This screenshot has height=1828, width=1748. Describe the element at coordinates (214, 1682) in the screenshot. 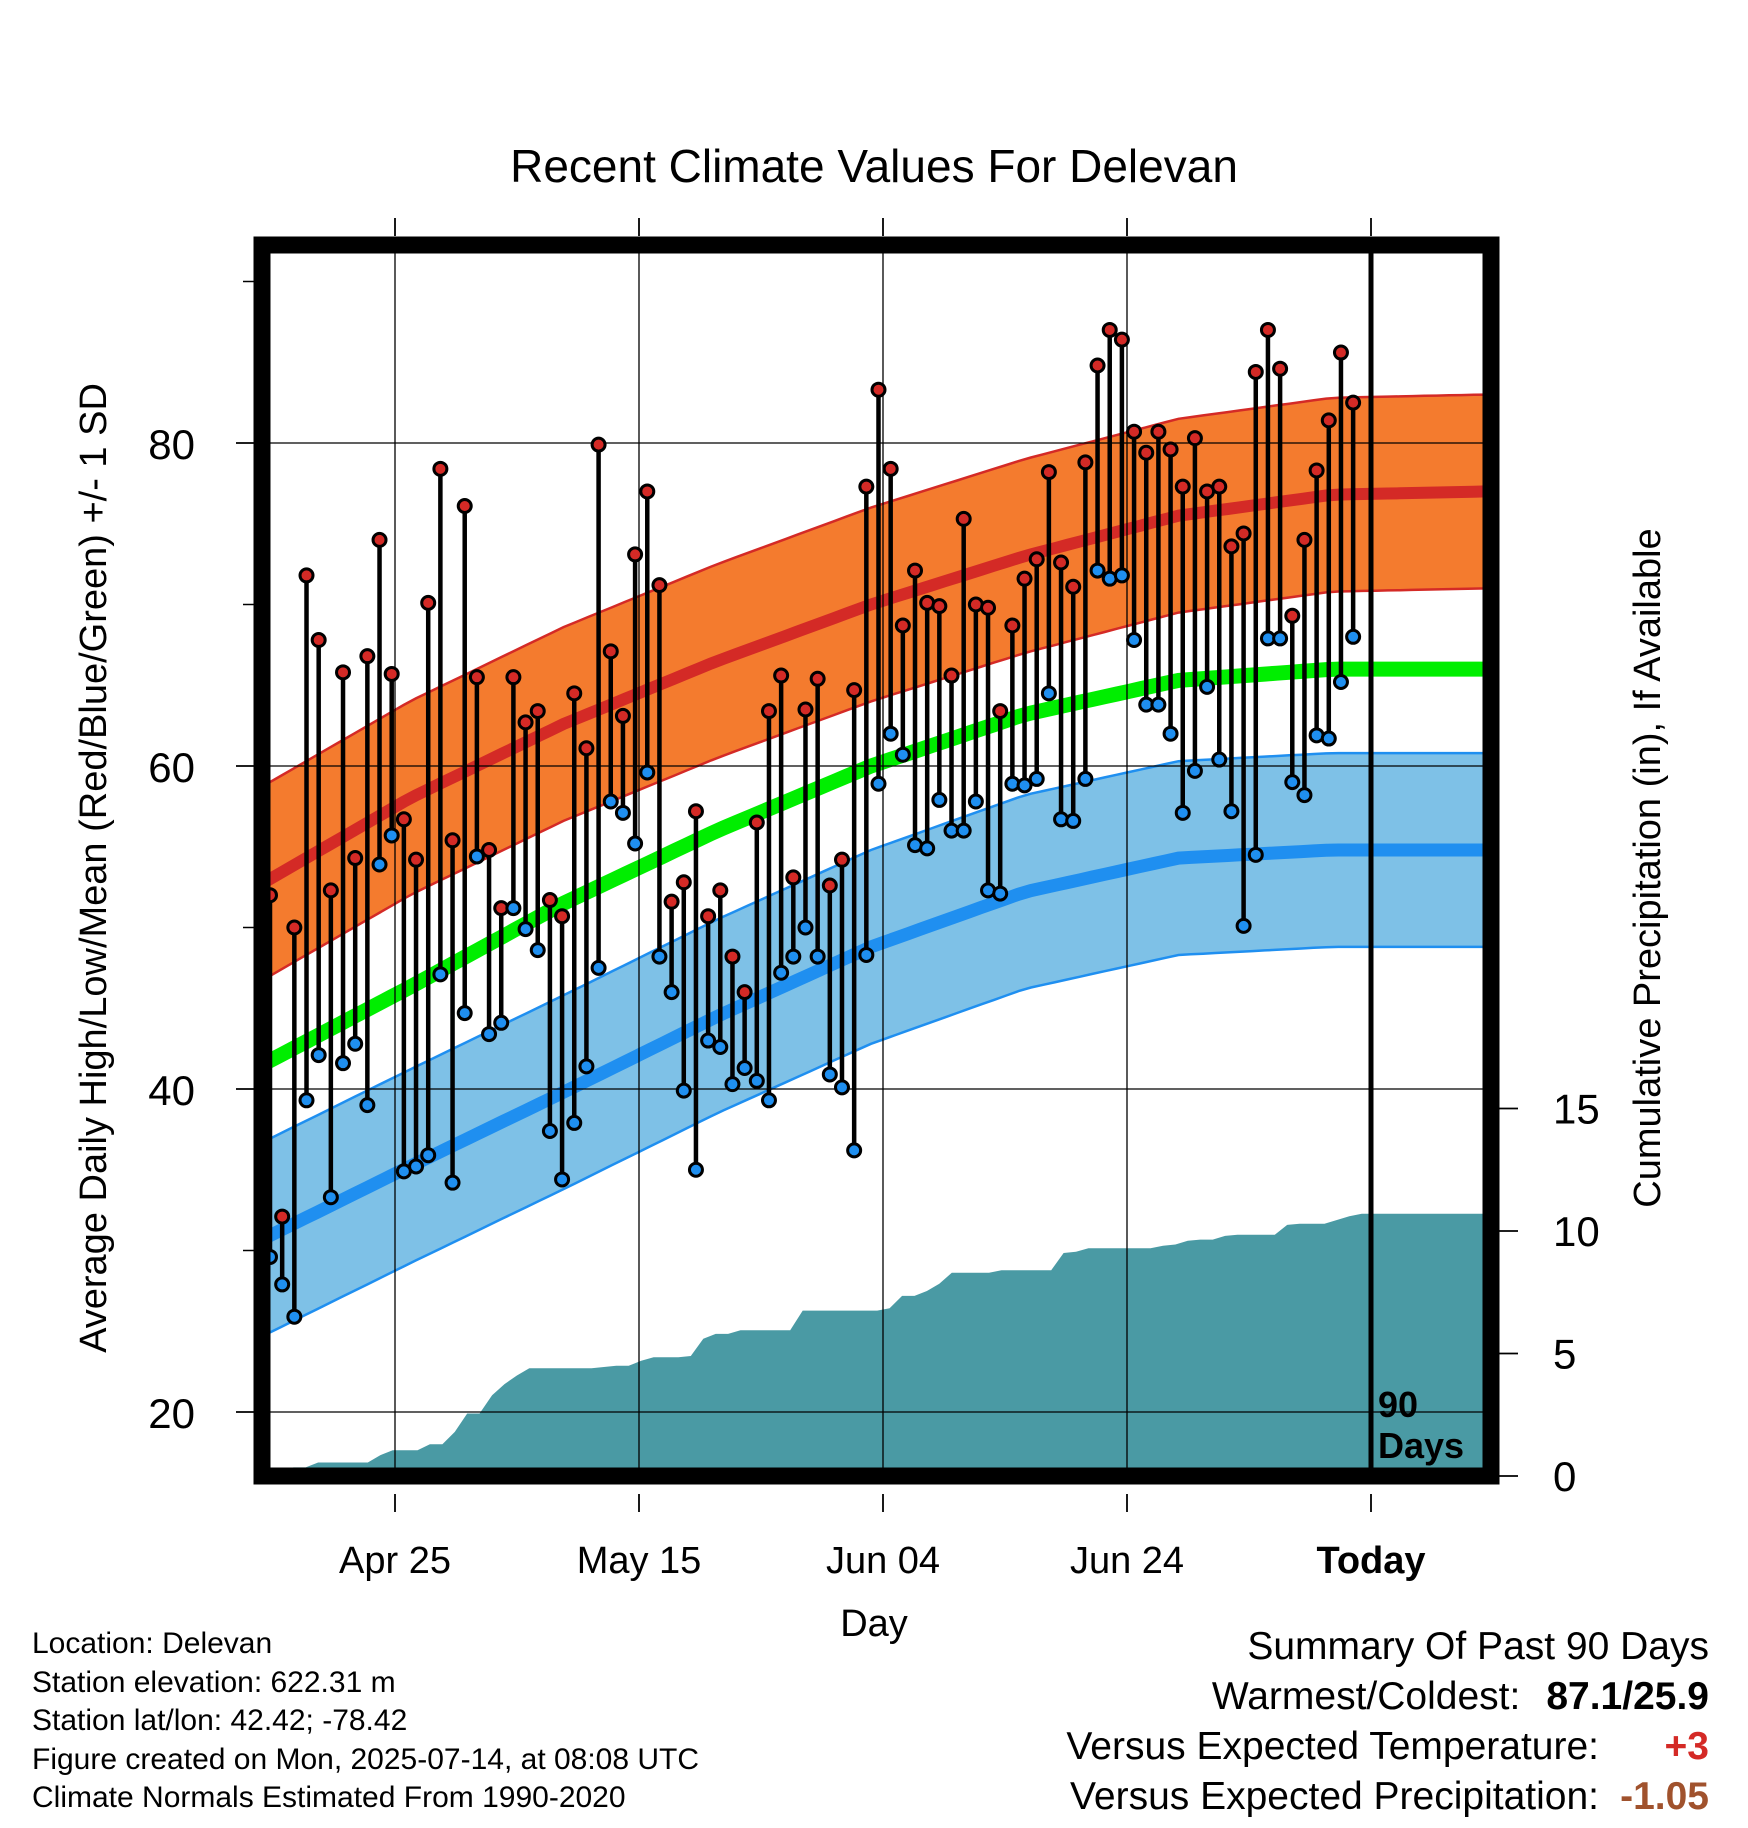

I see `info-elevation: Station elevation: 622.31 m` at that location.